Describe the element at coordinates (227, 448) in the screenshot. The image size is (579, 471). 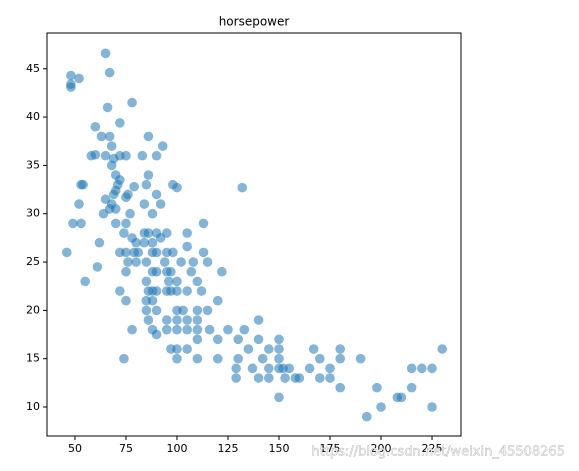
I see `x-tick-label: 125` at that location.